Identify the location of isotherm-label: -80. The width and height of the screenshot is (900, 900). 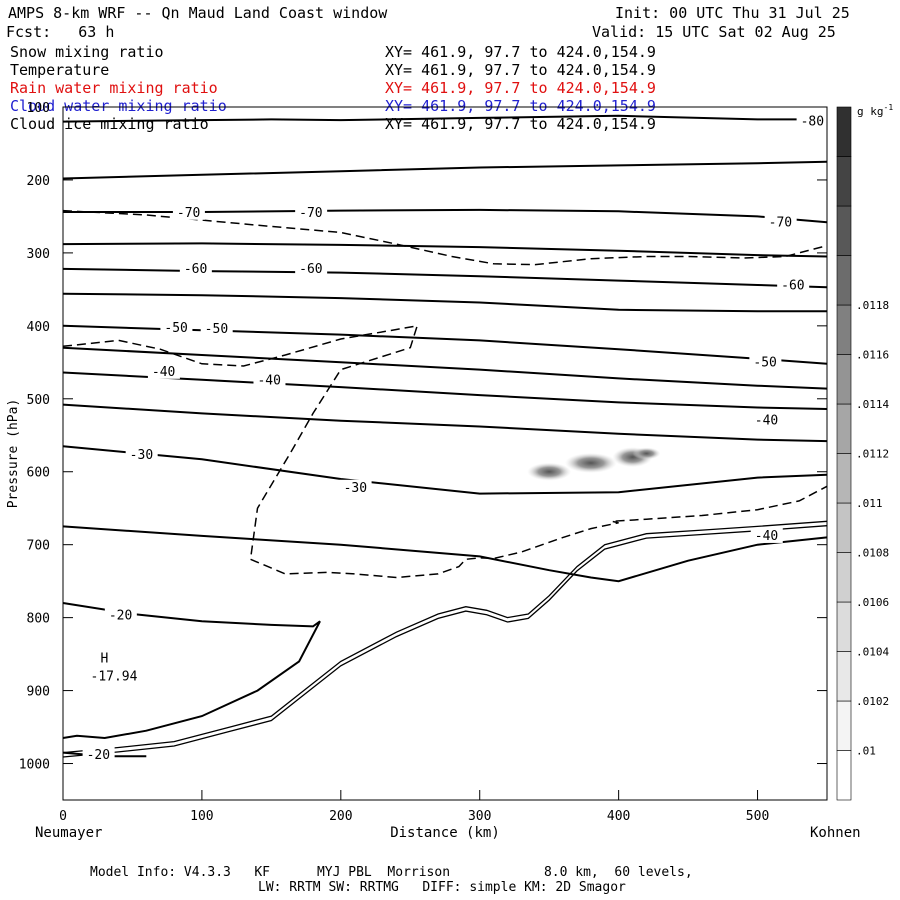
(812, 122).